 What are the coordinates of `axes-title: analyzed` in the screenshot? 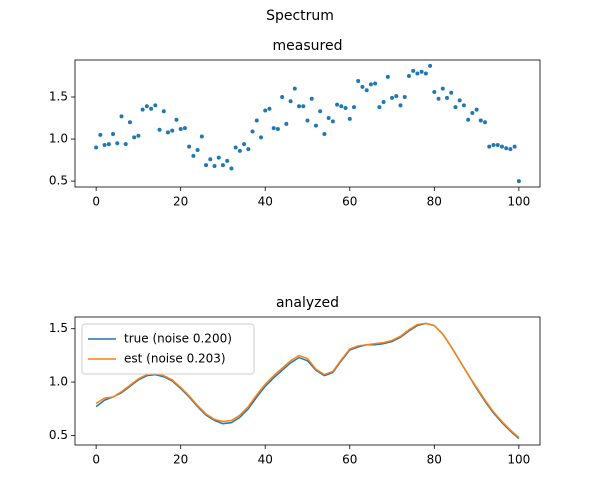 It's located at (307, 303).